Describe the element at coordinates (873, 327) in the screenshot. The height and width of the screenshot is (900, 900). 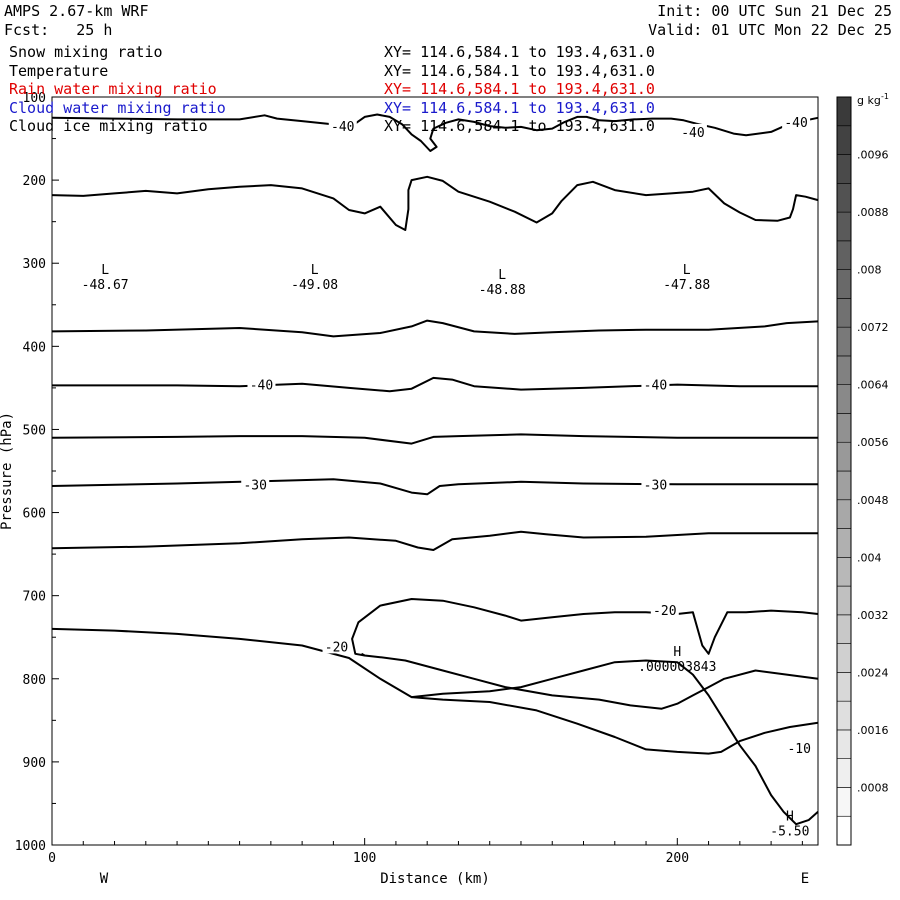
I see `colorbar-label: .0072` at that location.